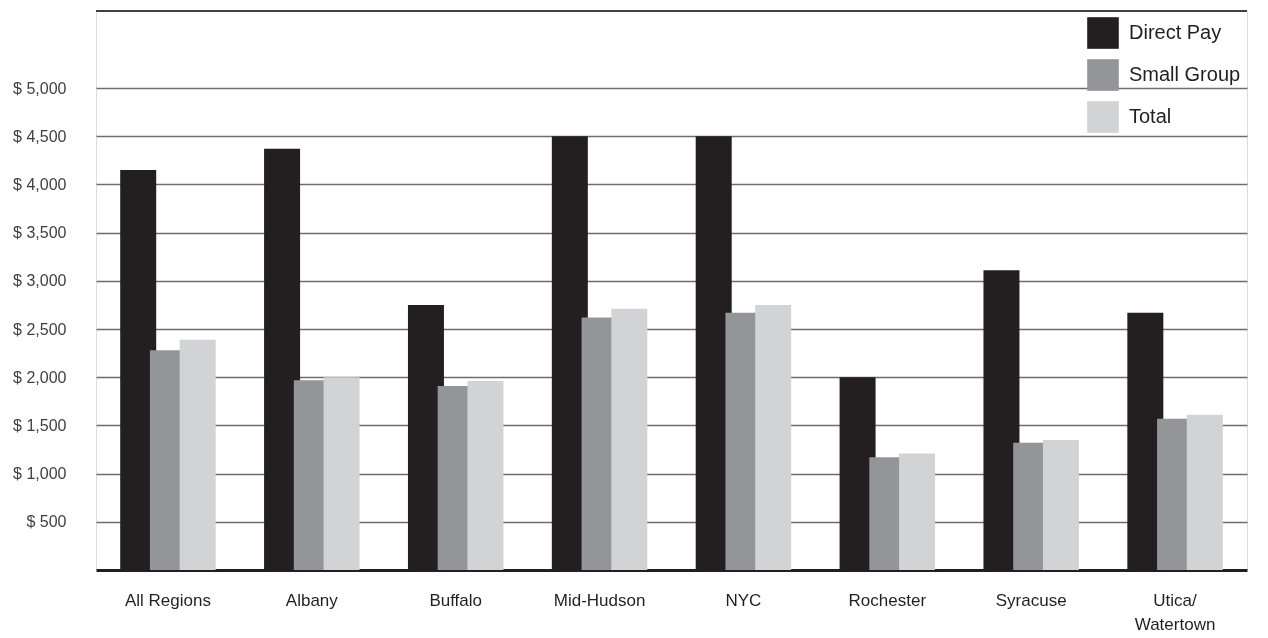 This screenshot has width=1268, height=638. I want to click on x-tick-label: Albany, so click(312, 600).